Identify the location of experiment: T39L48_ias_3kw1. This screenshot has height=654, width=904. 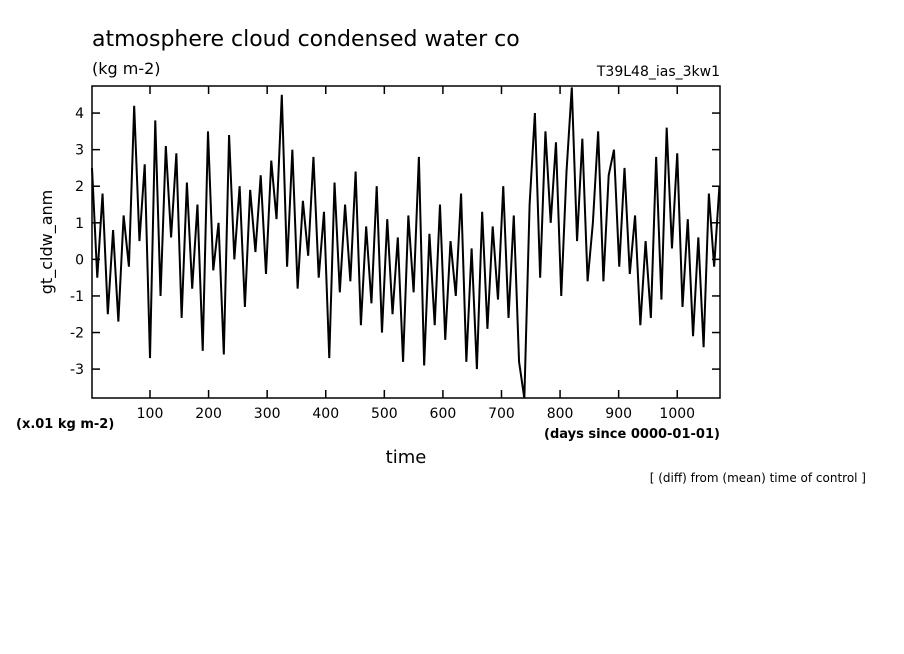
(658, 72).